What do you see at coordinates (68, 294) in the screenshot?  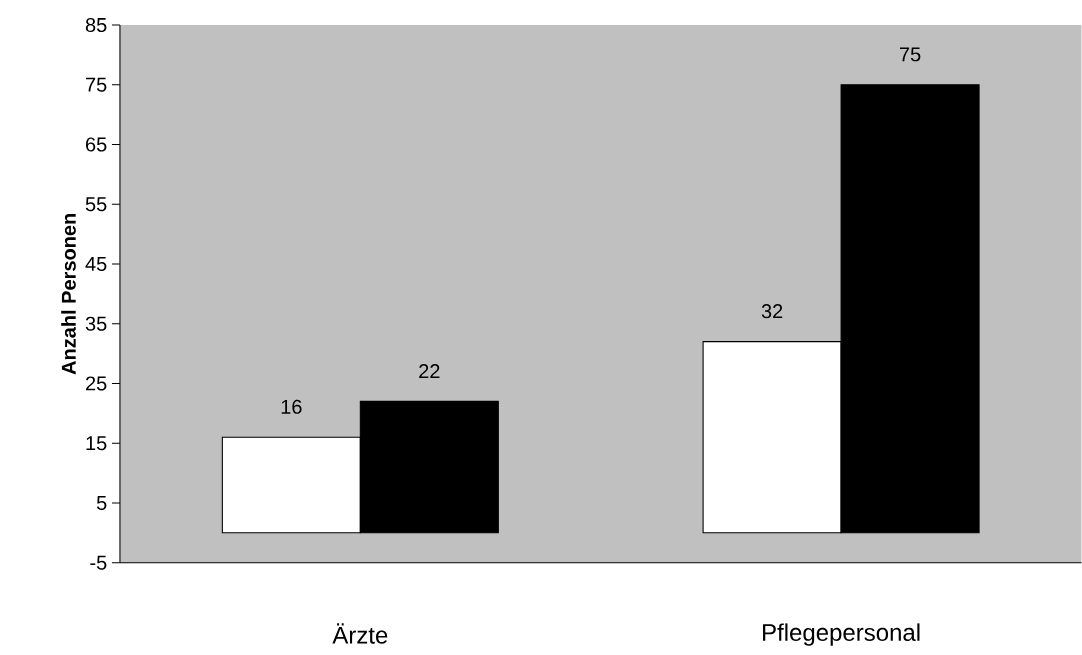 I see `y-axis-title: Anzahl Personen` at bounding box center [68, 294].